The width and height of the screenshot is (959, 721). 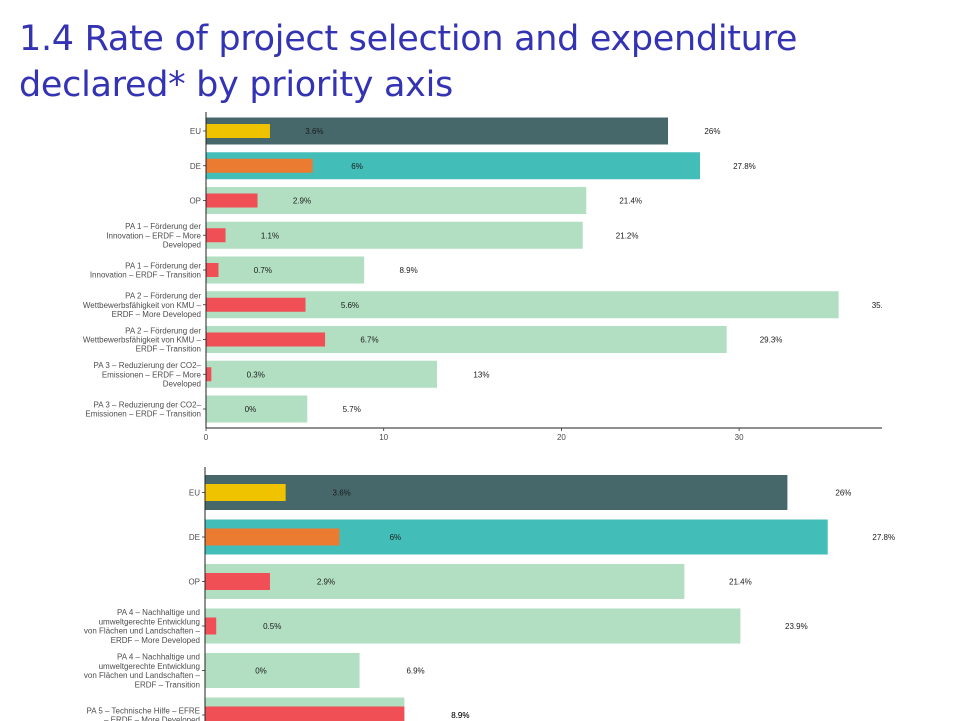 What do you see at coordinates (270, 235) in the screenshot?
I see `value-label-inner: 1.1%` at bounding box center [270, 235].